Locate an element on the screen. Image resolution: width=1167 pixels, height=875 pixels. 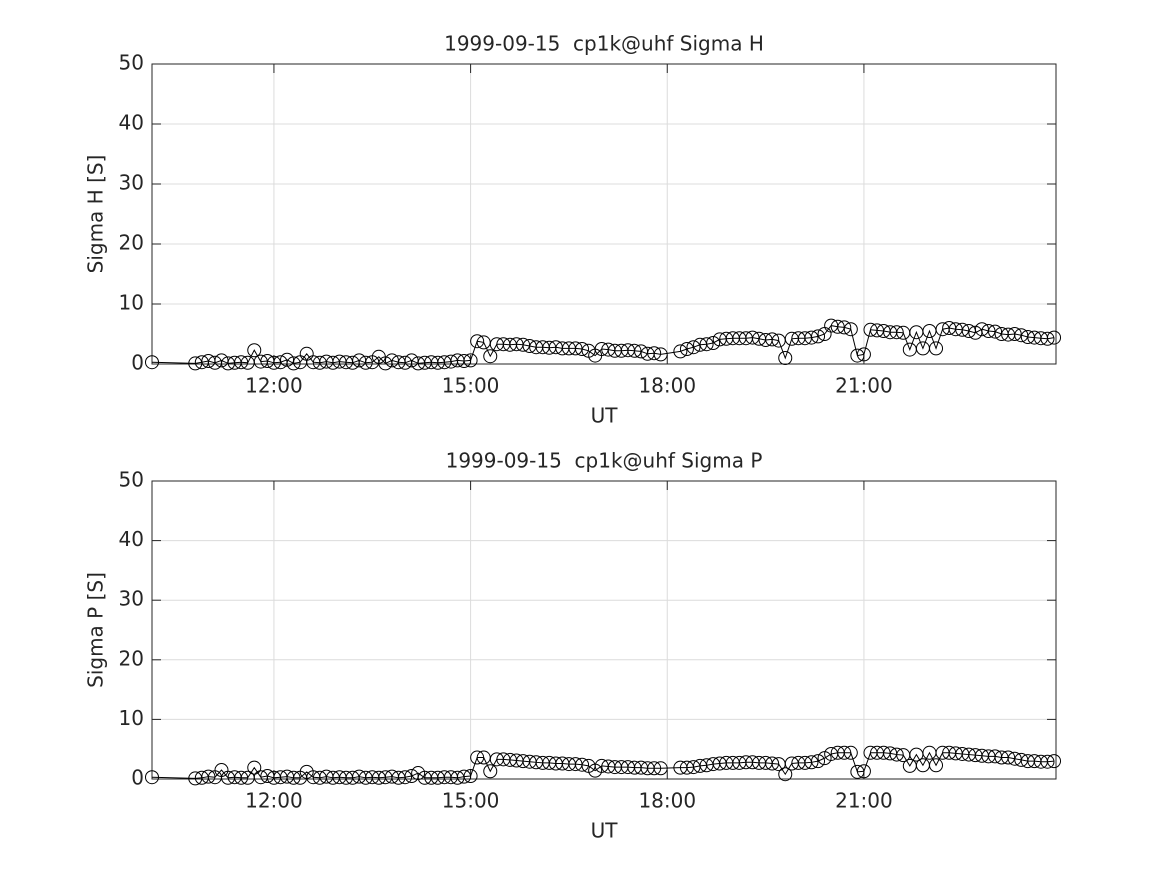
chart-title: 1999-09-15 cp1k@uhf Sigma H is located at coordinates (604, 44).